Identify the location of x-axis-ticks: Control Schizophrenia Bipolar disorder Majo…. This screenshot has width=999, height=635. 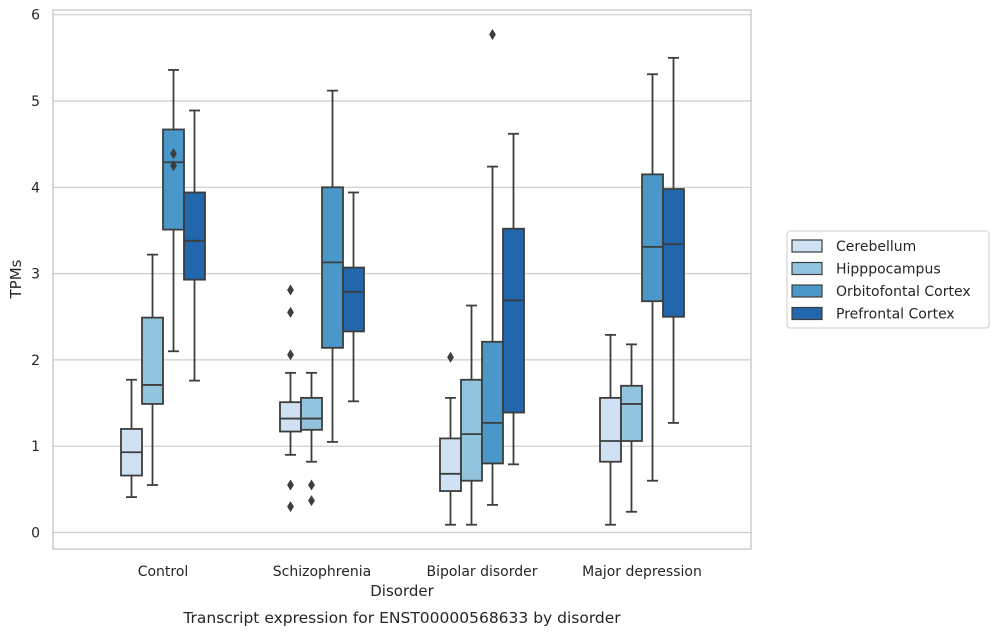
(420, 572).